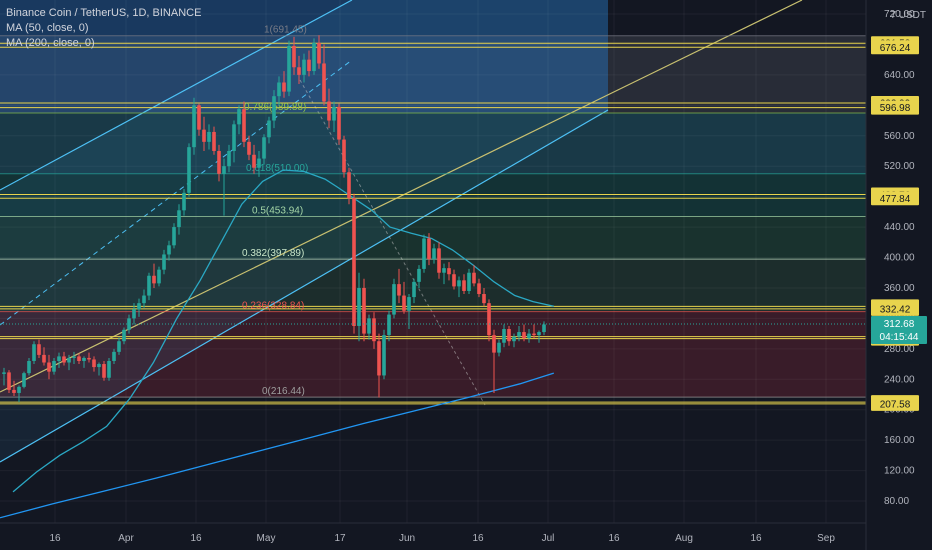 Image resolution: width=932 pixels, height=550 pixels. I want to click on level-badge-label: 207.58, so click(895, 404).